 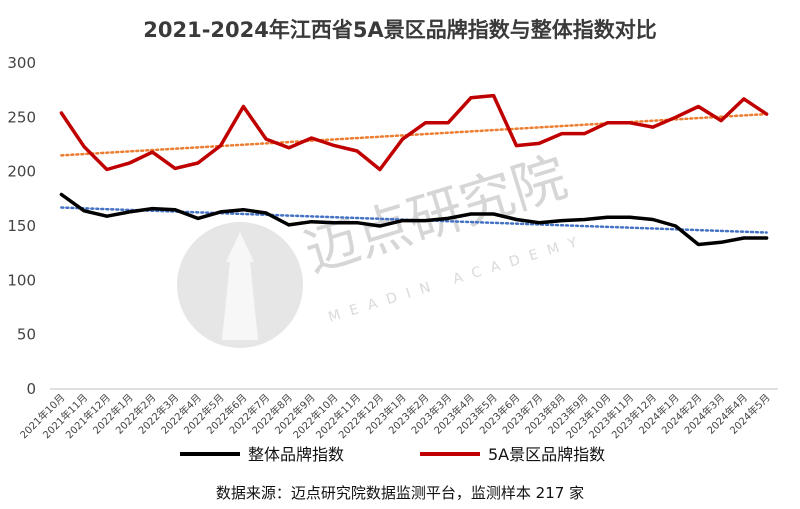 I want to click on legend-label: 整体品牌指数, so click(x=296, y=454).